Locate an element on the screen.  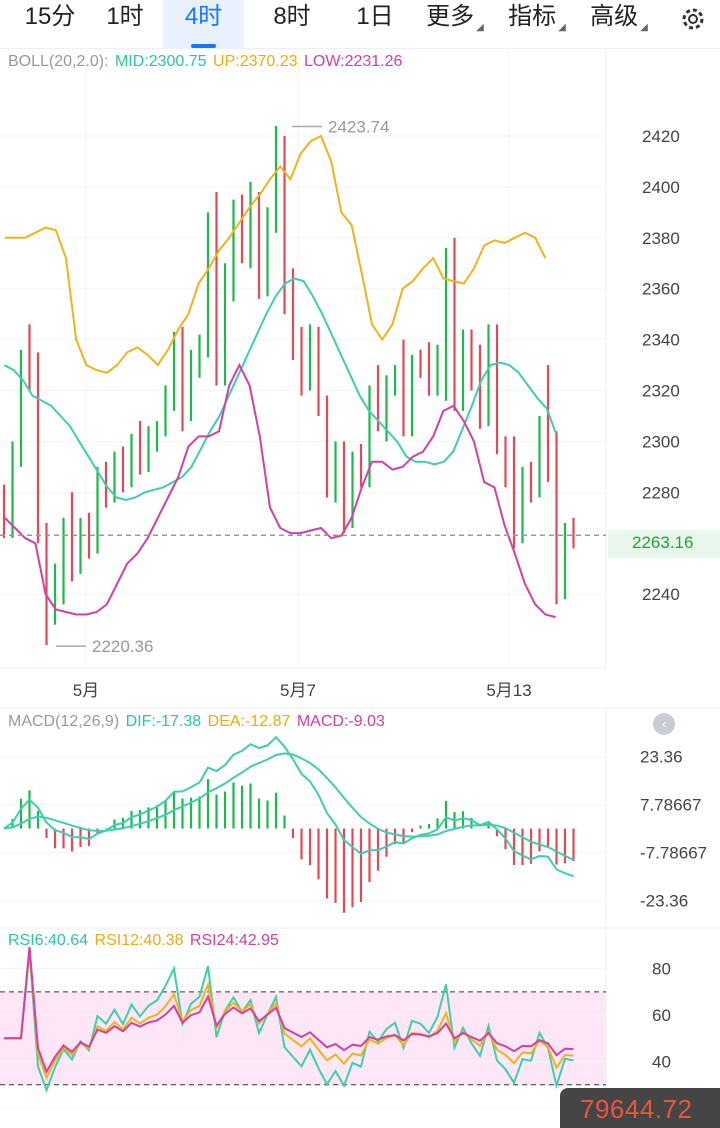
bottom-price-value: 79644.72 is located at coordinates (636, 1109).